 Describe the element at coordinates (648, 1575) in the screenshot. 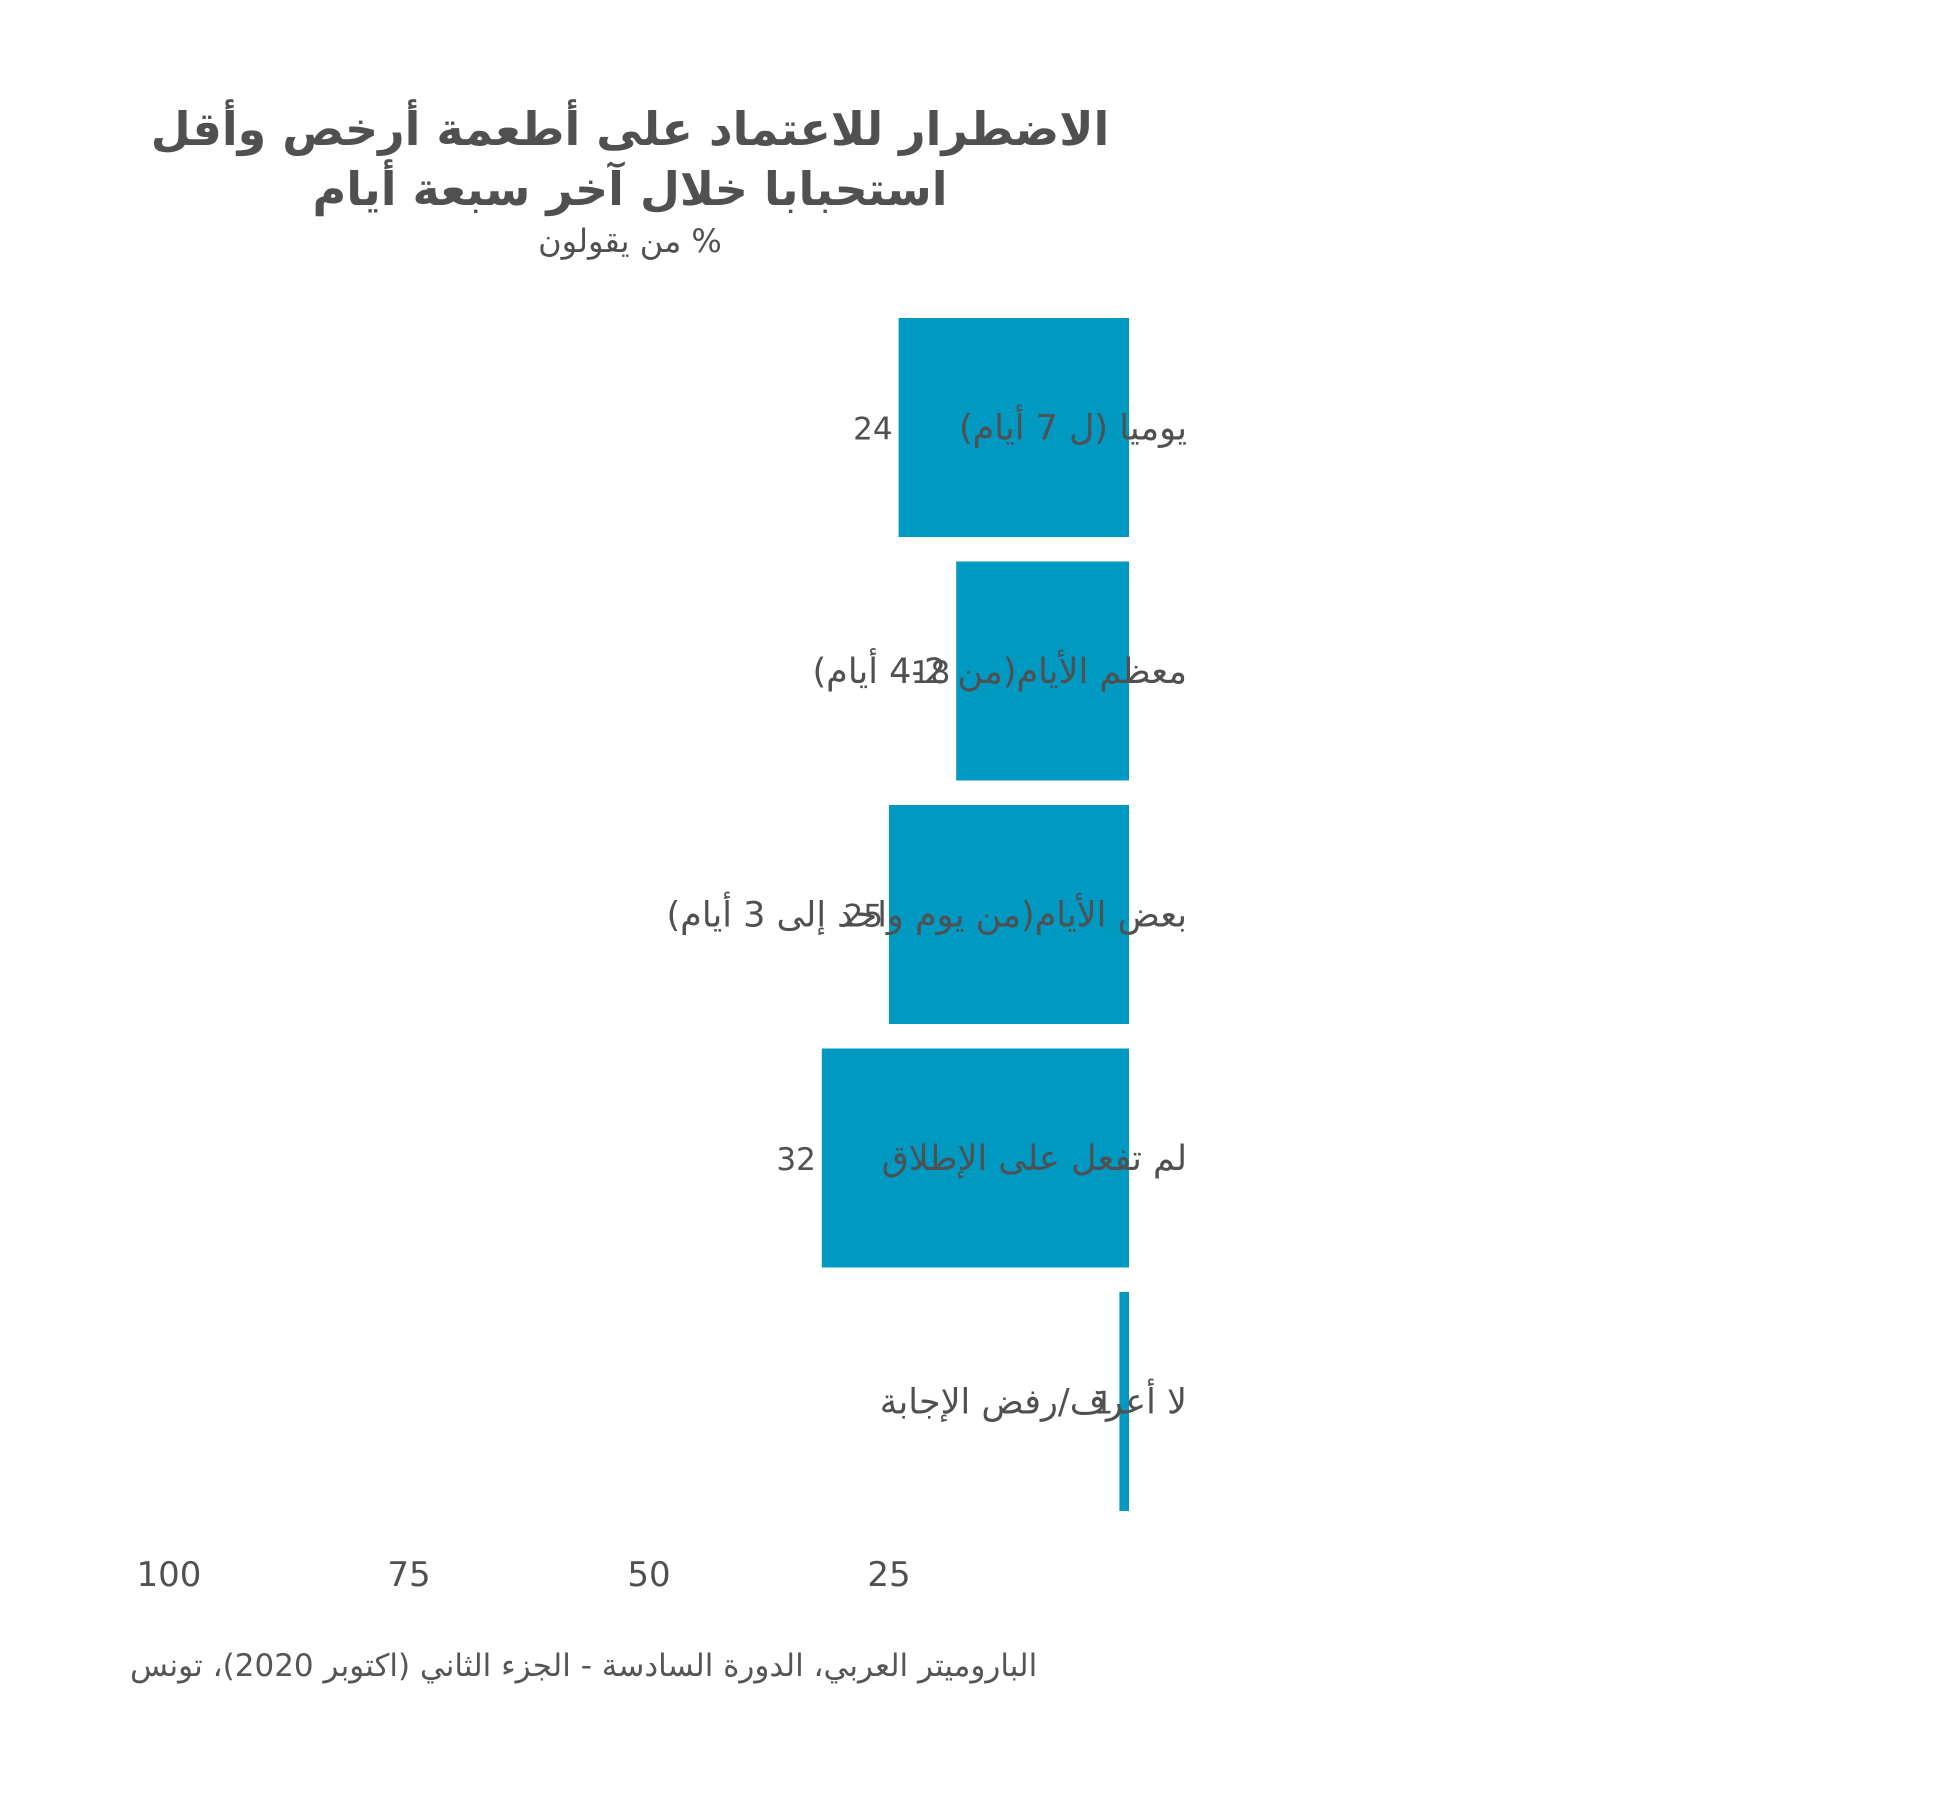

I see `x-tick-label-3: 50` at that location.